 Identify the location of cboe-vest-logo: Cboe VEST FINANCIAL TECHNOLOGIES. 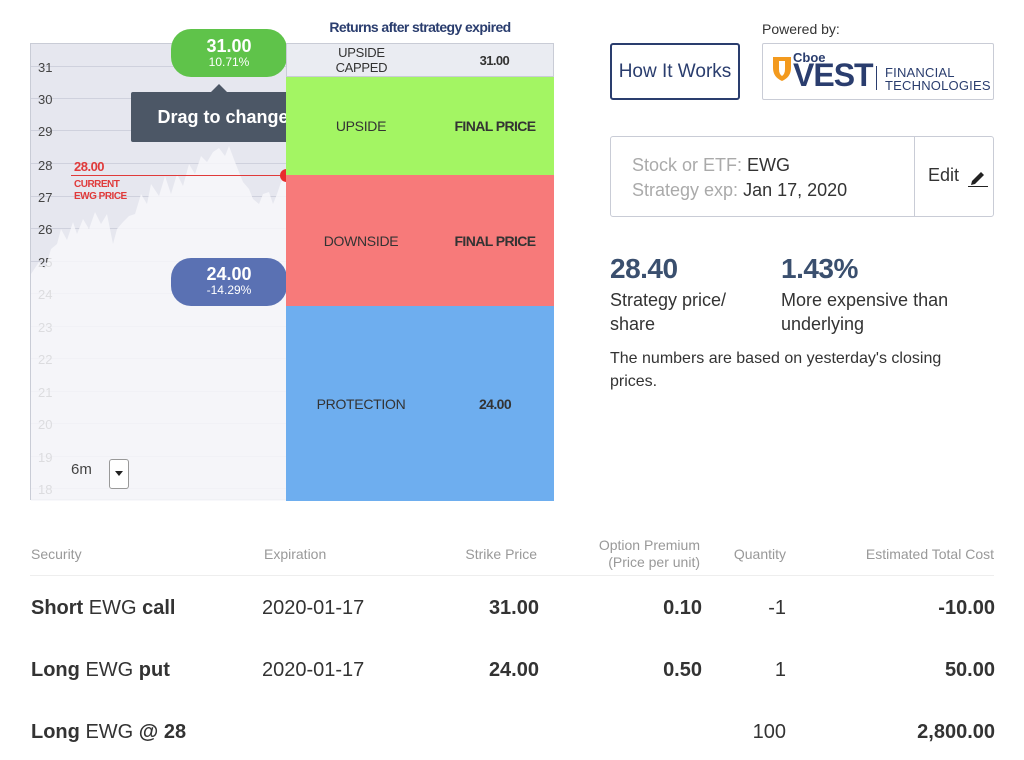
(878, 71).